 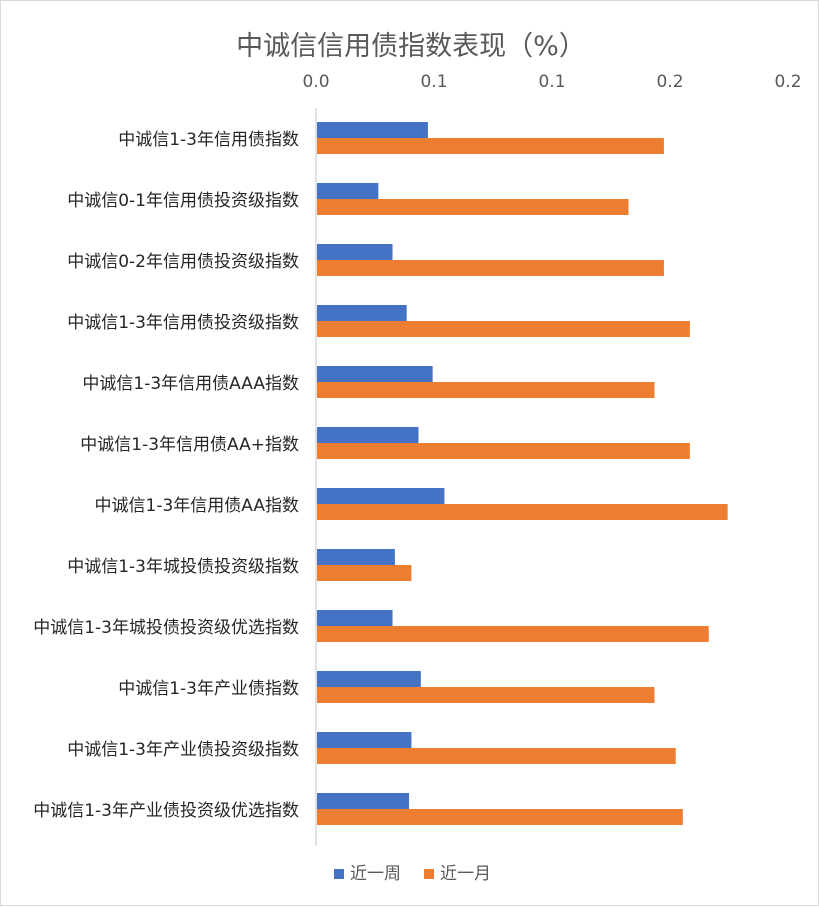 What do you see at coordinates (412, 874) in the screenshot?
I see `legend: 近一周 近一月` at bounding box center [412, 874].